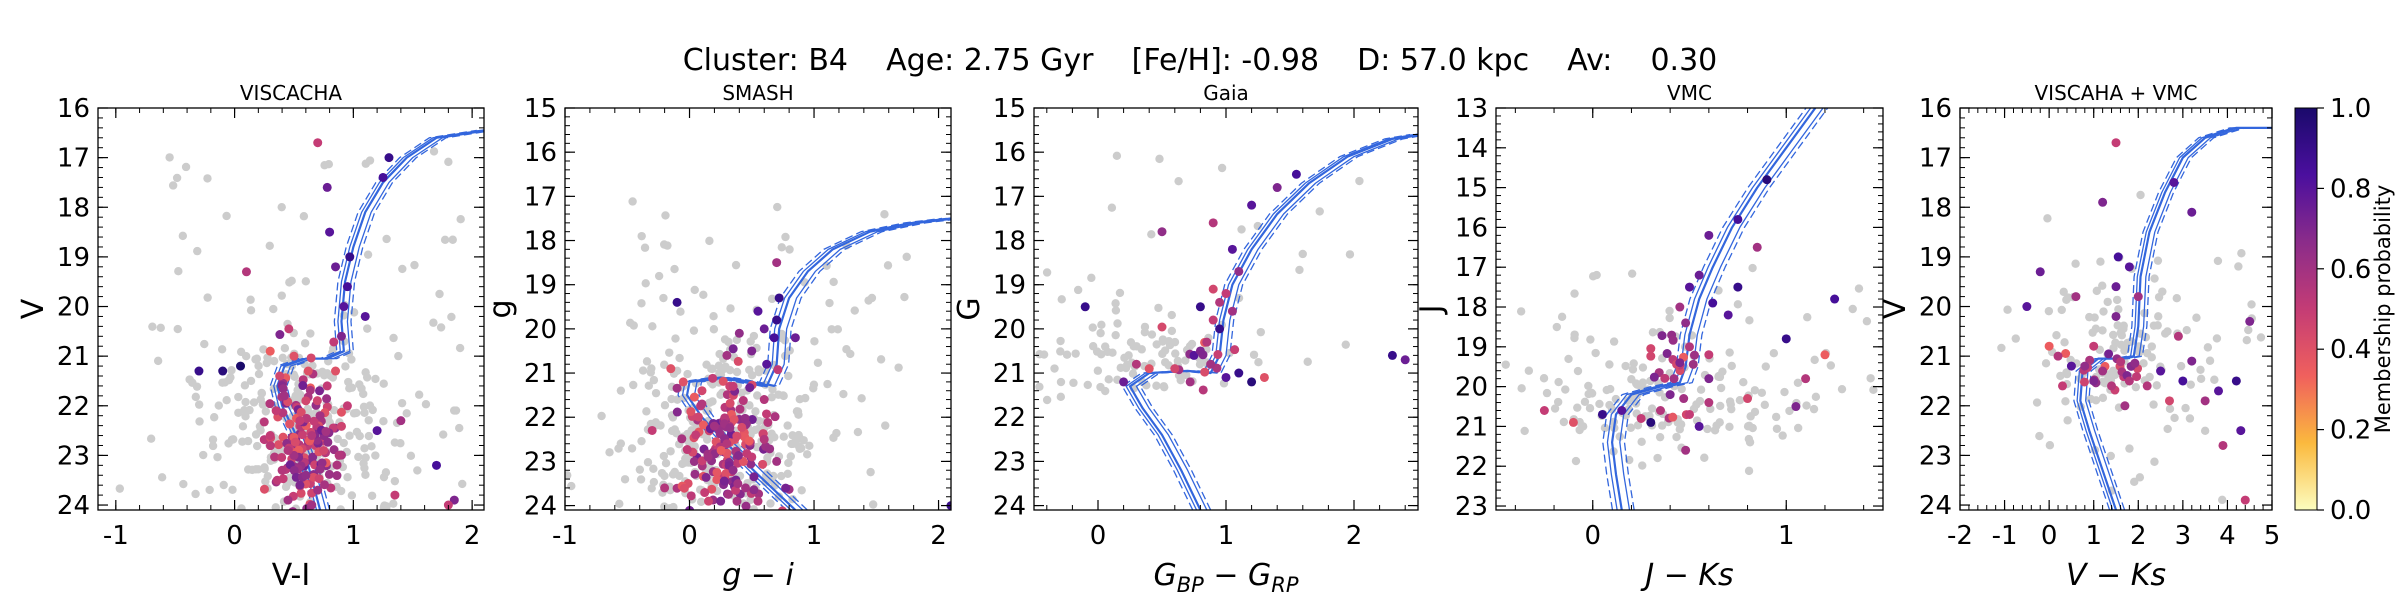 This screenshot has width=2400, height=600. Describe the element at coordinates (540, 507) in the screenshot. I see `y-tick-label: 24` at that location.